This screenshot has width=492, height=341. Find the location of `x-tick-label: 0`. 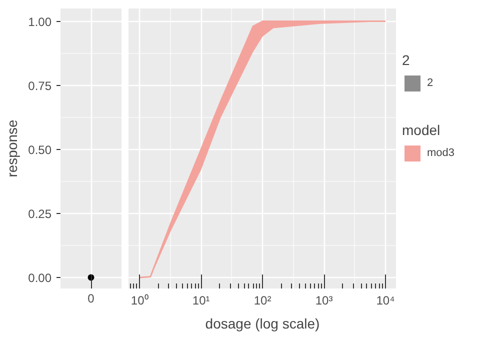

x-tick-label: 0 is located at coordinates (91, 299).